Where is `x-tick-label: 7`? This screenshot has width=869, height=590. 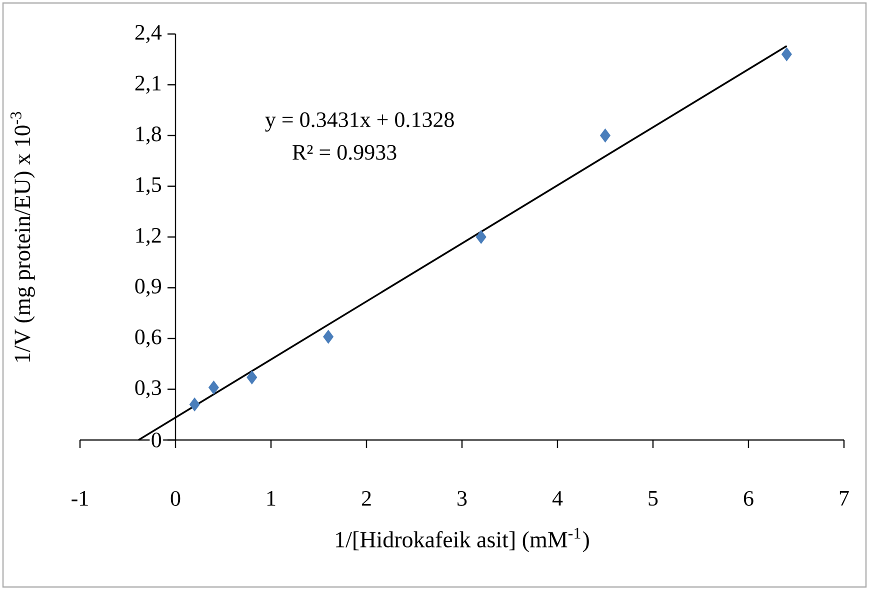
x-tick-label: 7 is located at coordinates (844, 498).